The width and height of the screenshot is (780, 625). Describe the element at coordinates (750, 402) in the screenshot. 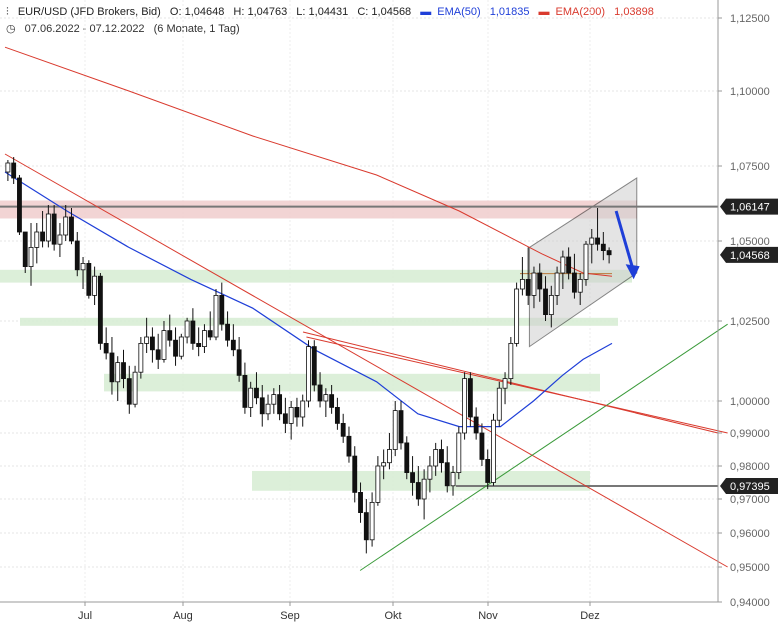

I see `y-tick-label: 1,00000` at that location.